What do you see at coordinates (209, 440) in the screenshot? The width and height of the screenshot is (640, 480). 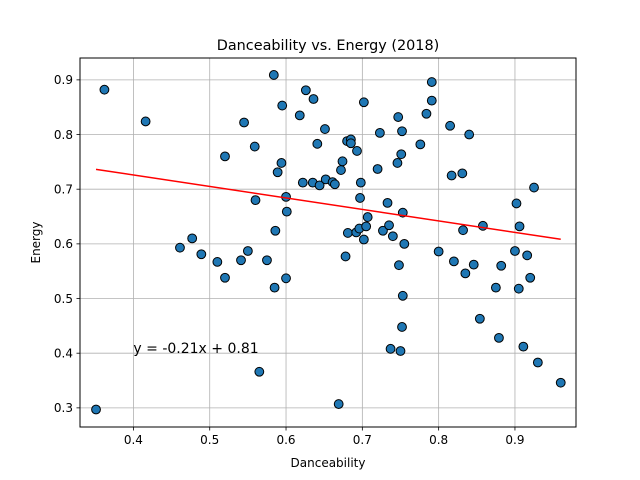 I see `x-tick-label: 0.5` at bounding box center [209, 440].